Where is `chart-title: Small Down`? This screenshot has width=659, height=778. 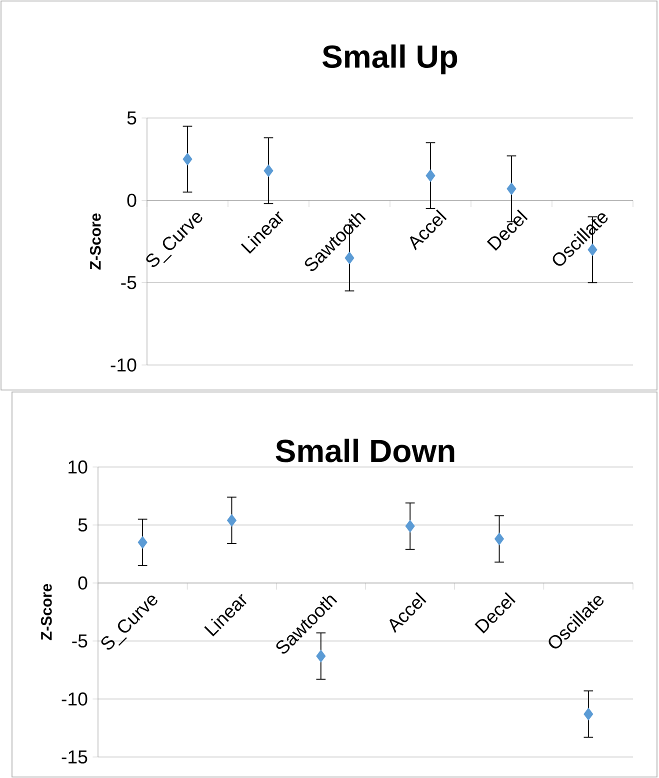
chart-title: Small Down is located at coordinates (365, 450).